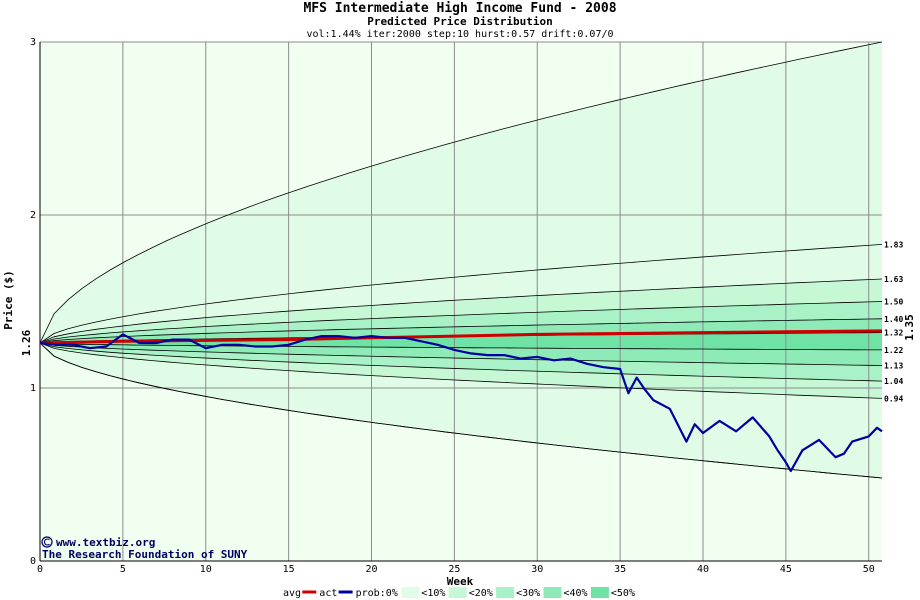 This screenshot has height=600, width=920. I want to click on legend-label: <20%, so click(481, 593).